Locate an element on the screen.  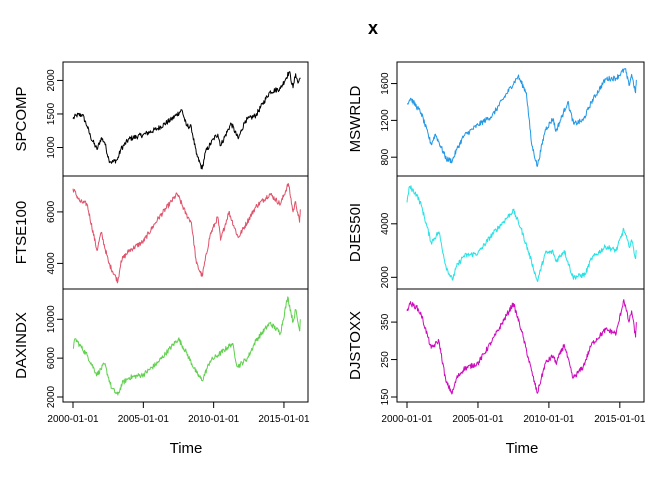
series-label-ftse100: FTSE100 is located at coordinates (21, 232).